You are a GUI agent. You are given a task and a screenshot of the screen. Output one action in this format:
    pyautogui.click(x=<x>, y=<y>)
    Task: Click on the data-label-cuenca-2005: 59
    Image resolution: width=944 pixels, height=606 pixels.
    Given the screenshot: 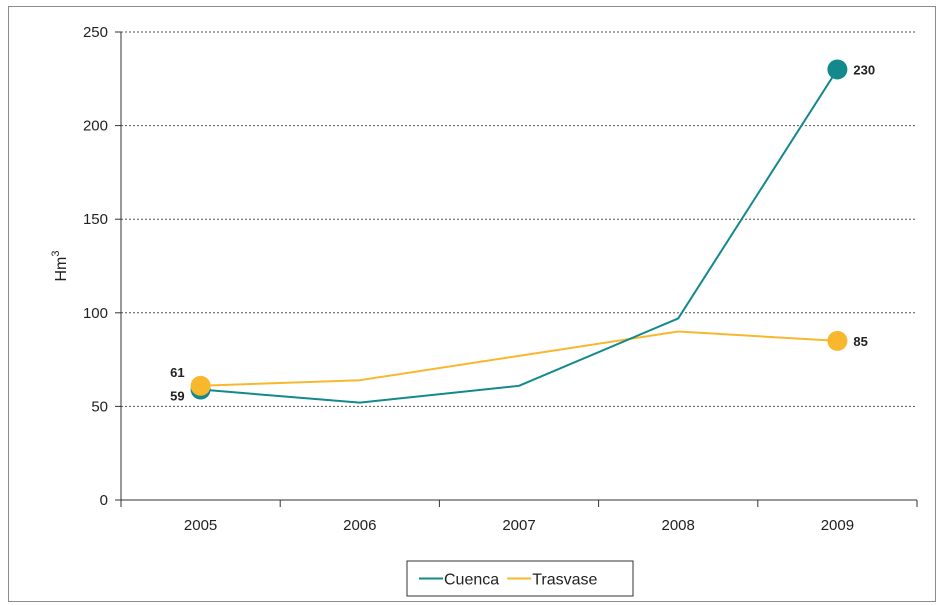 What is the action you would take?
    pyautogui.click(x=177, y=396)
    